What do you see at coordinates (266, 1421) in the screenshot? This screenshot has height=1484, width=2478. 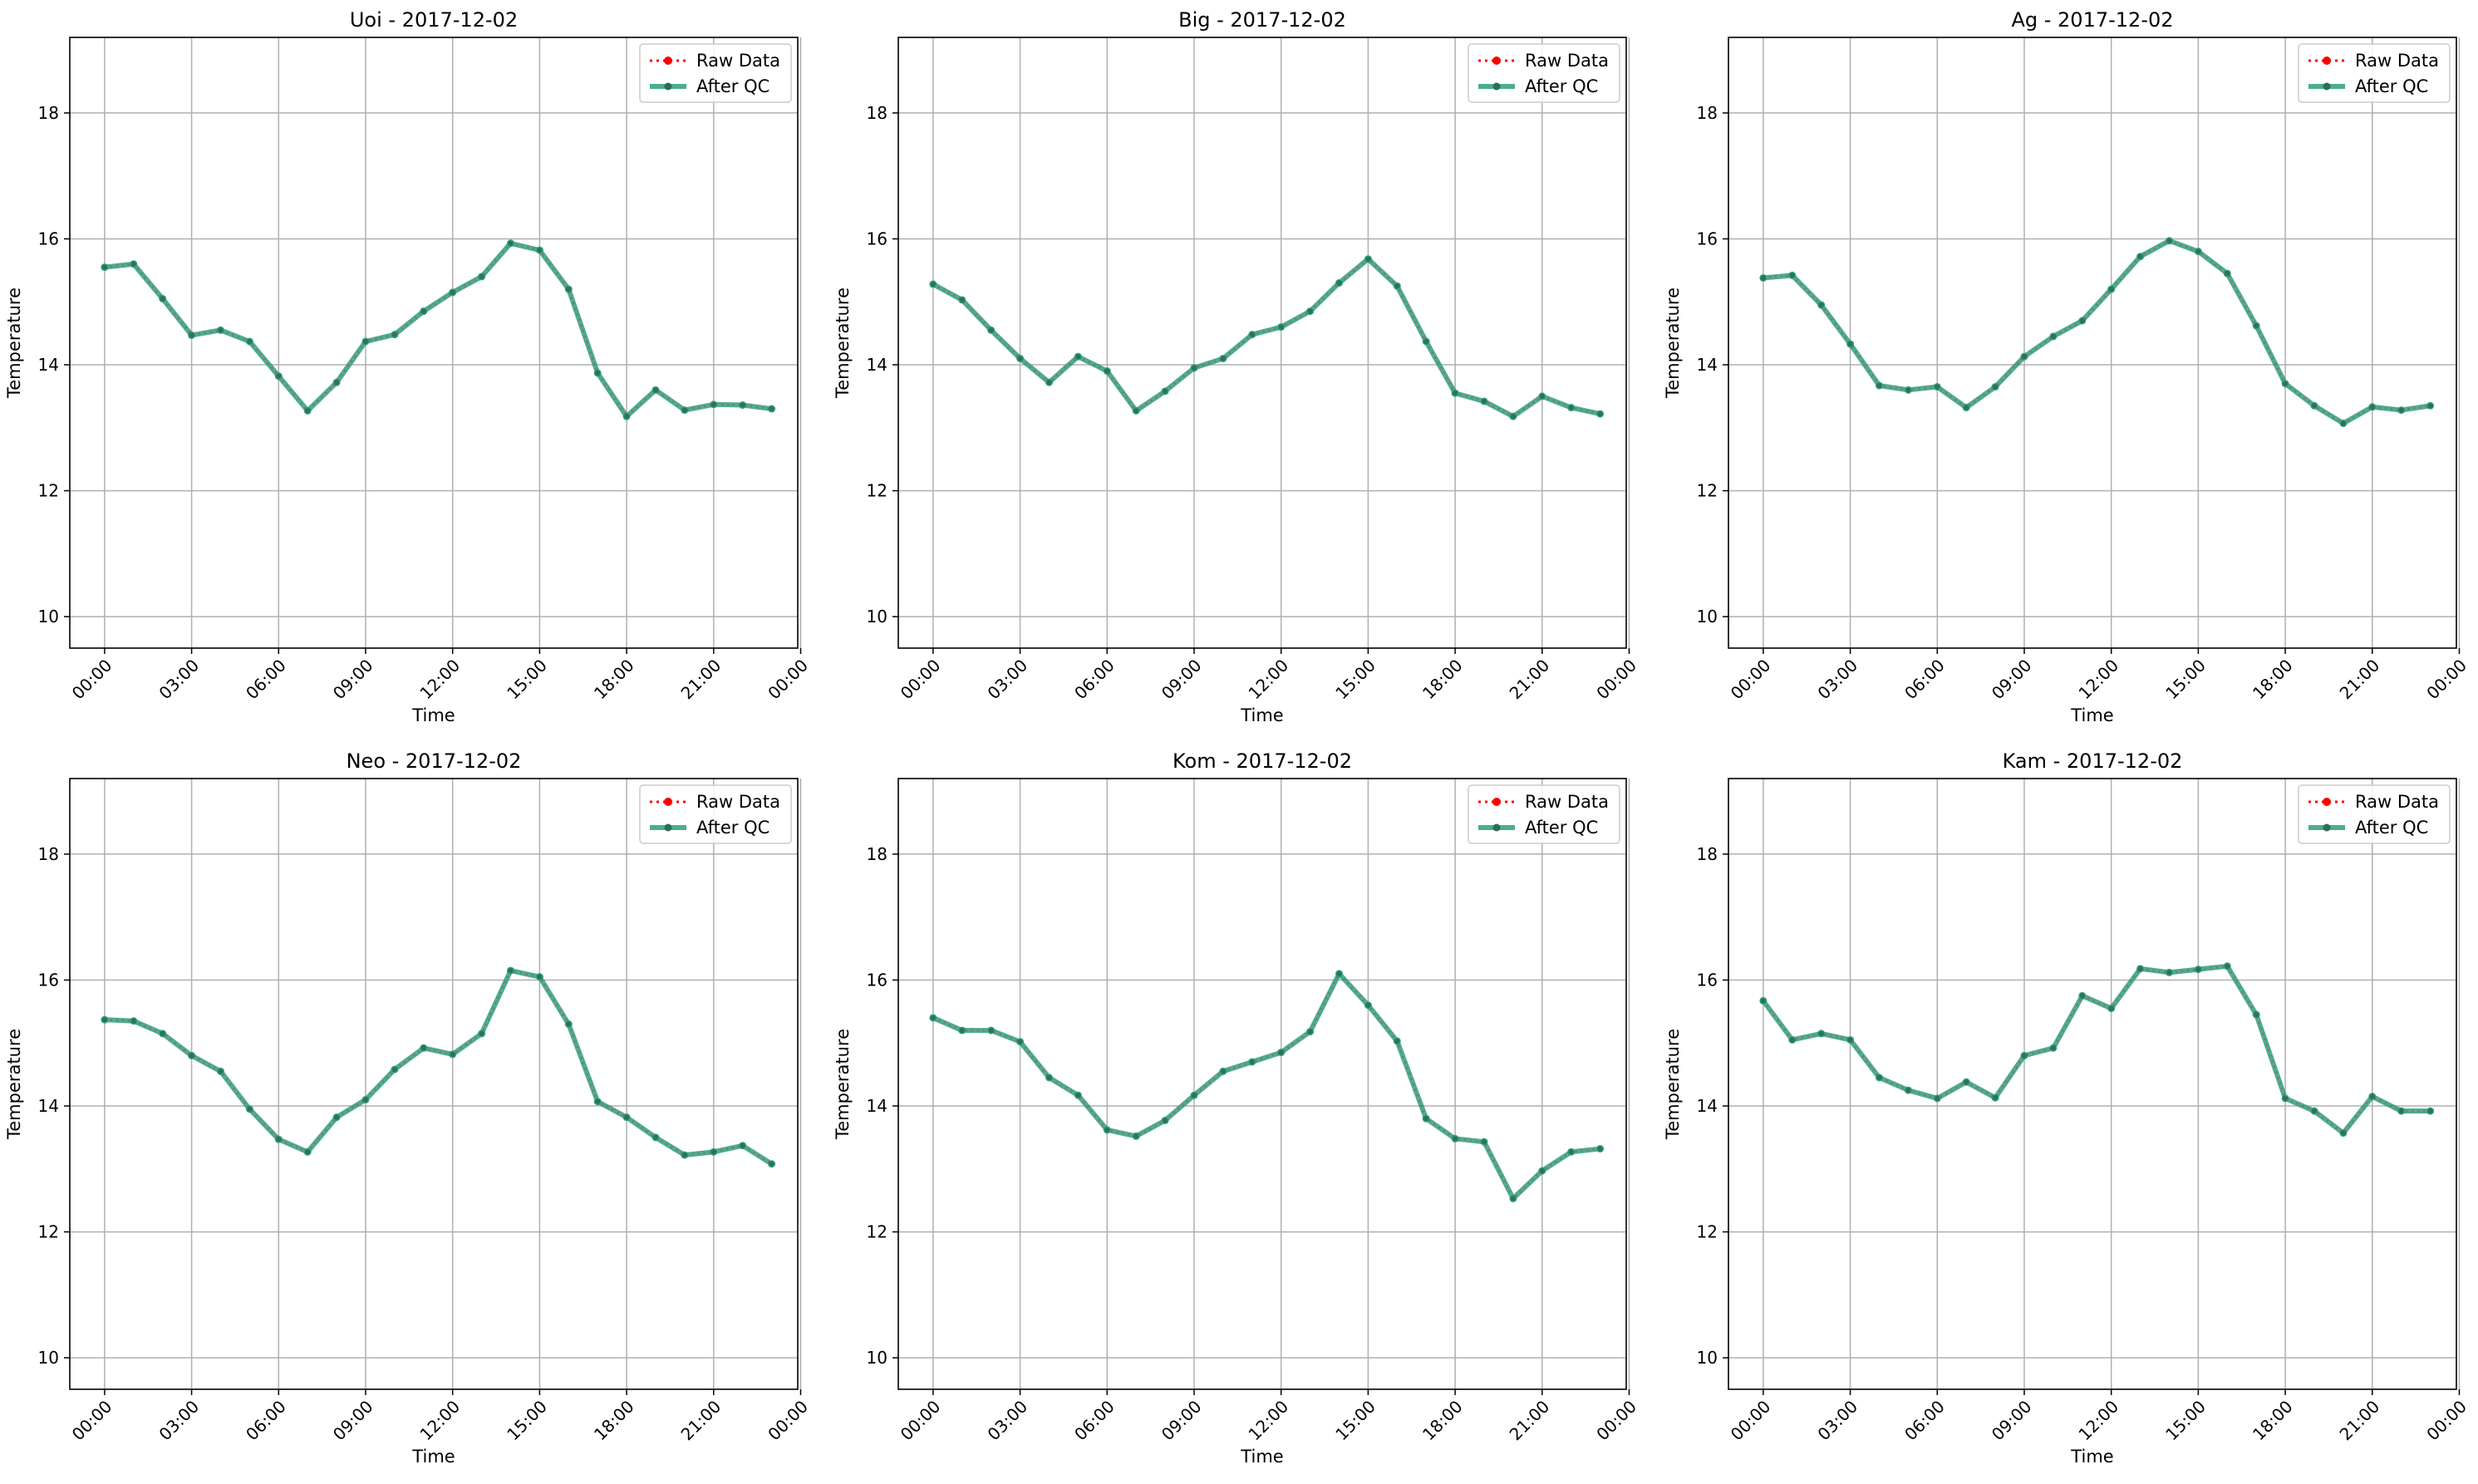 I see `x-tick-label: 06:00` at bounding box center [266, 1421].